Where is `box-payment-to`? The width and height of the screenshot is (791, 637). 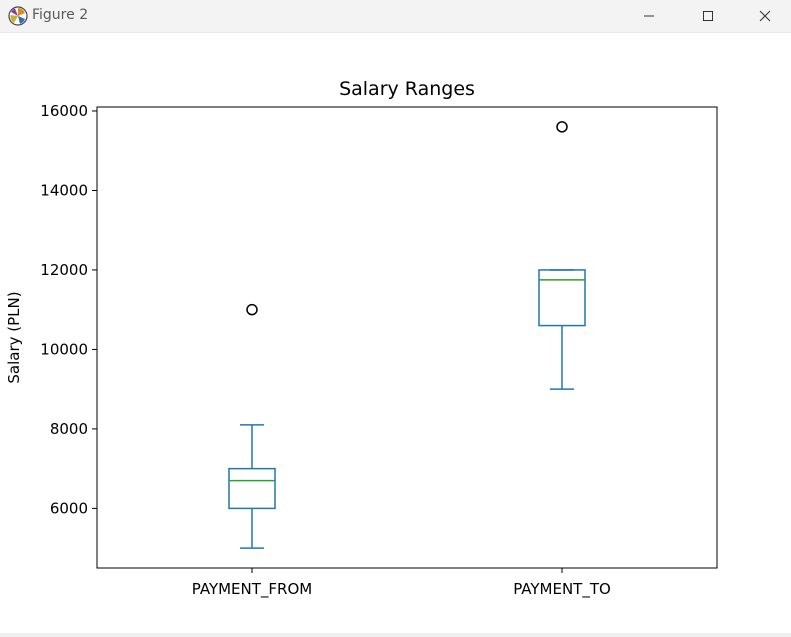
box-payment-to is located at coordinates (562, 255).